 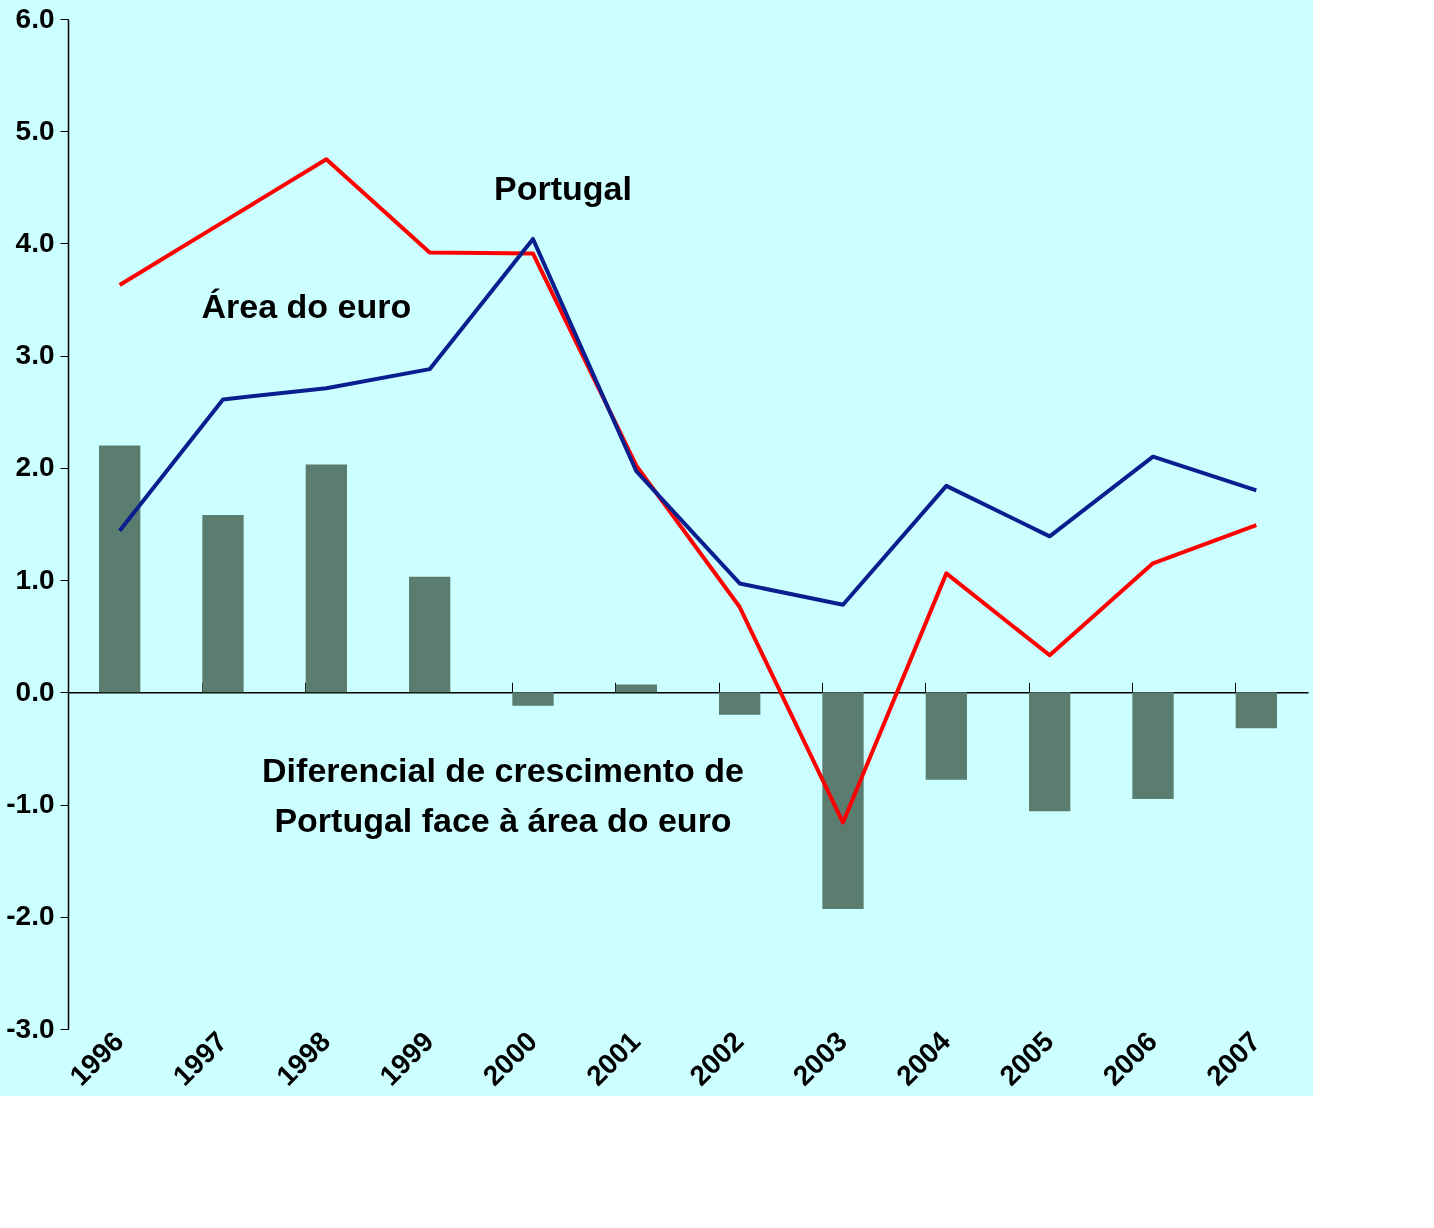 What do you see at coordinates (35, 242) in the screenshot?
I see `y-tick-label: 4.0` at bounding box center [35, 242].